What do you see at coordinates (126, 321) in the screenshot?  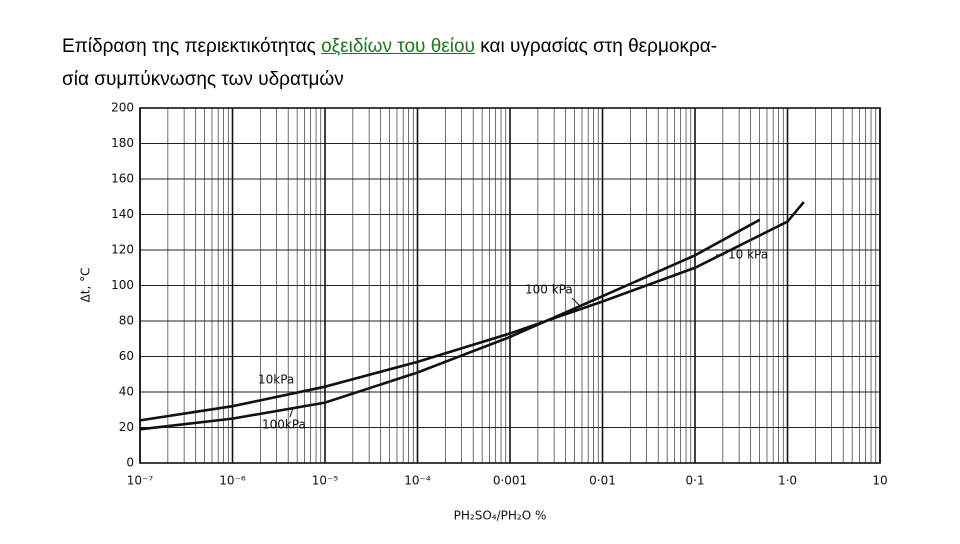 I see `y-tick-label: 80` at bounding box center [126, 321].